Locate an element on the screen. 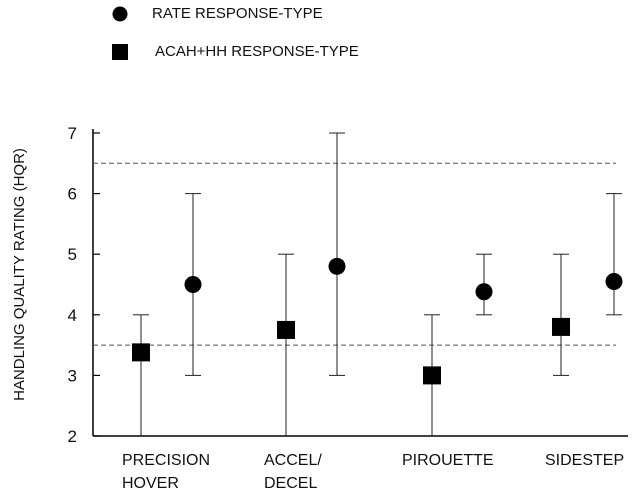 The height and width of the screenshot is (495, 643). x-category-label: HOVER is located at coordinates (150, 483).